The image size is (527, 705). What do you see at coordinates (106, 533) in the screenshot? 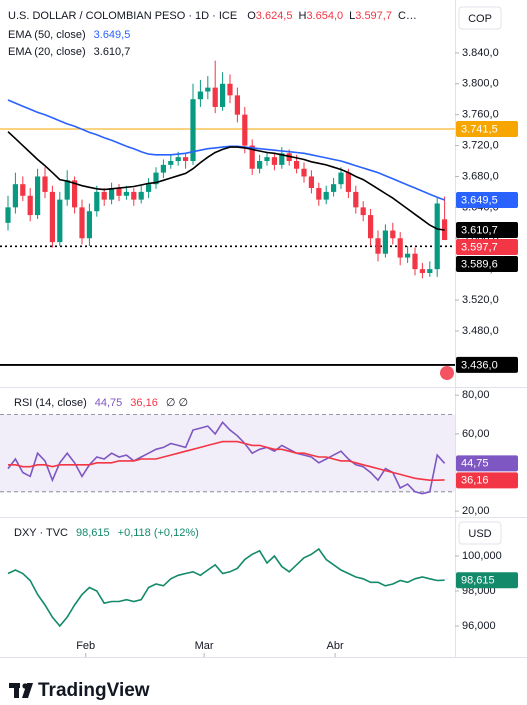
I see `legend: DXY · TVC 98,615 +0,118 (+0,12%)` at bounding box center [106, 533].